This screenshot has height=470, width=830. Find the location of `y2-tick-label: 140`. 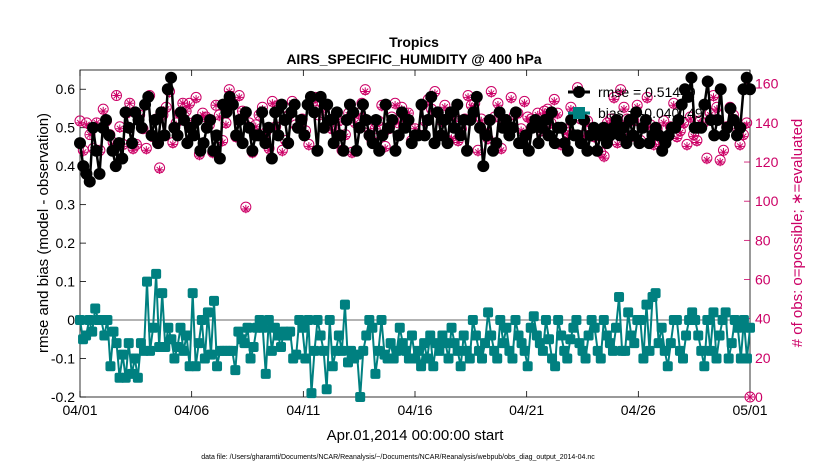

y2-tick-label: 140 is located at coordinates (767, 123).